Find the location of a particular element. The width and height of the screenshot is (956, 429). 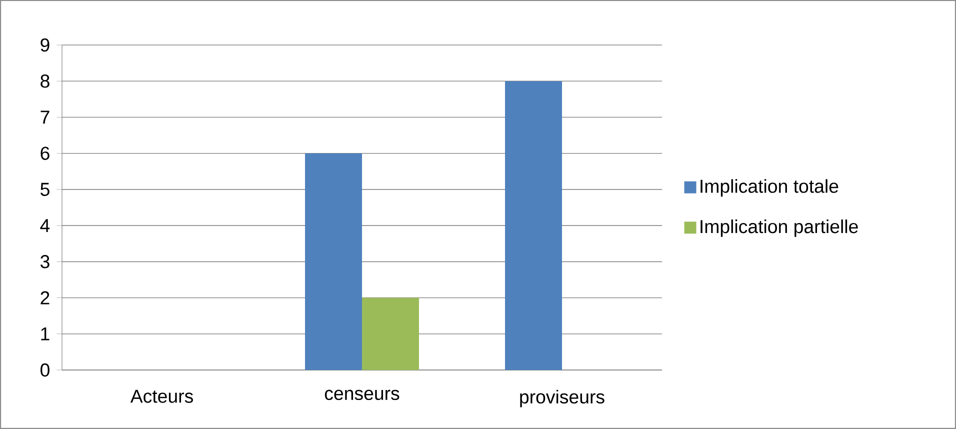

y-tick-label: 6 is located at coordinates (45, 153).